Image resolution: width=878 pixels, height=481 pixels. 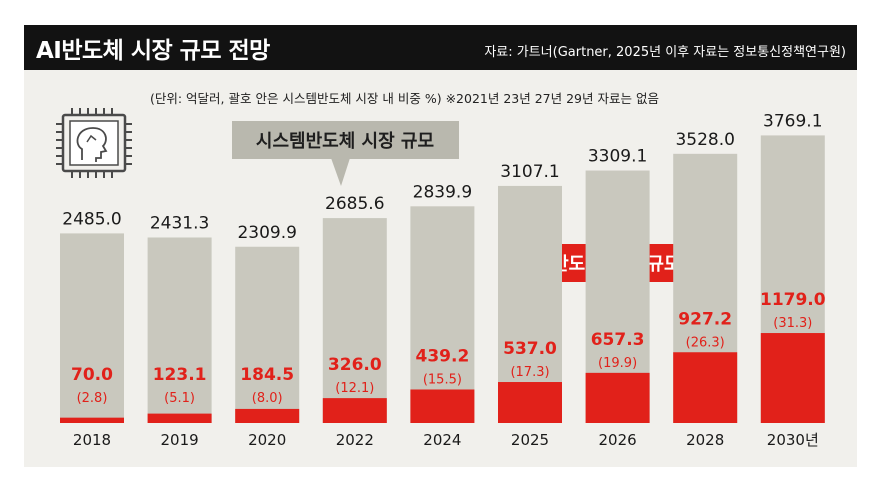 I want to click on x-tick-label: 2022, so click(x=355, y=440).